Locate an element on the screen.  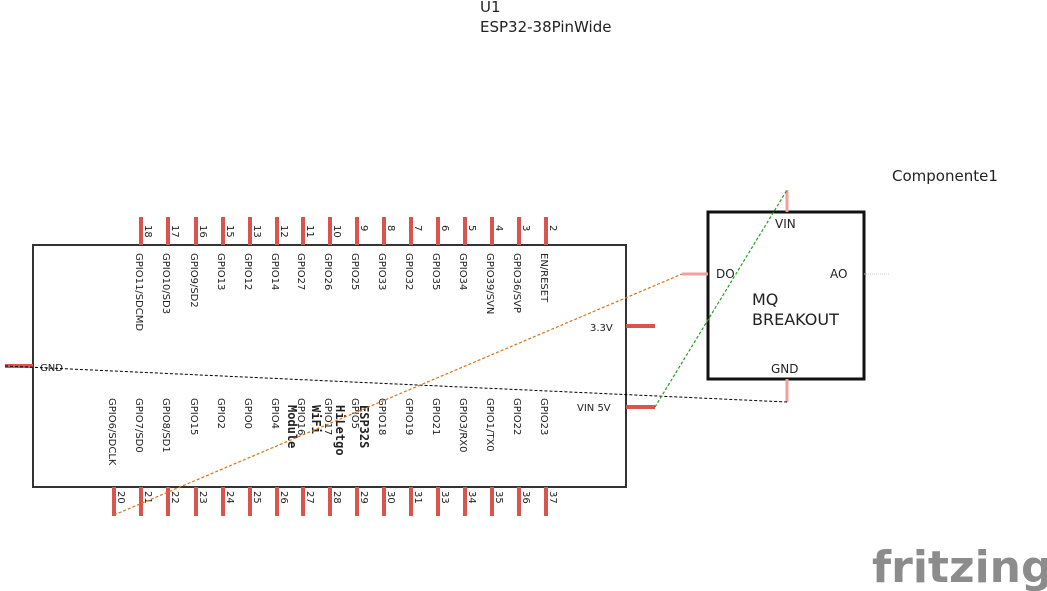
vin-pin-label: VIN 5V is located at coordinates (594, 408).